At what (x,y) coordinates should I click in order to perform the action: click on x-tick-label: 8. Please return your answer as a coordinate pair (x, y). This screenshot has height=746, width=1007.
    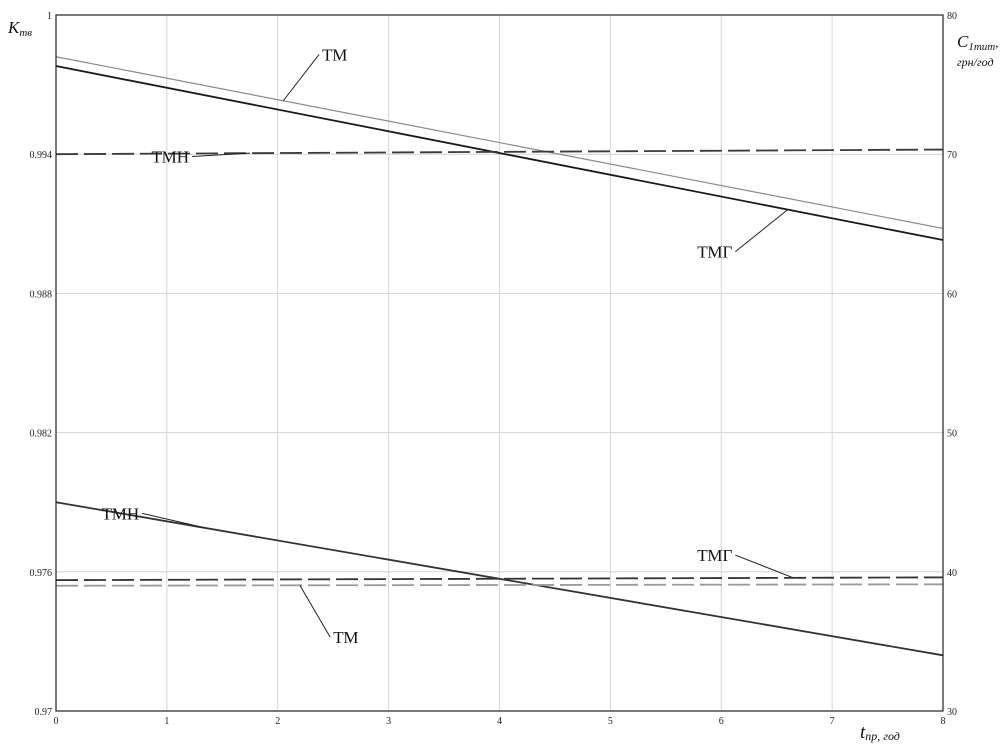
    Looking at the image, I should click on (943, 721).